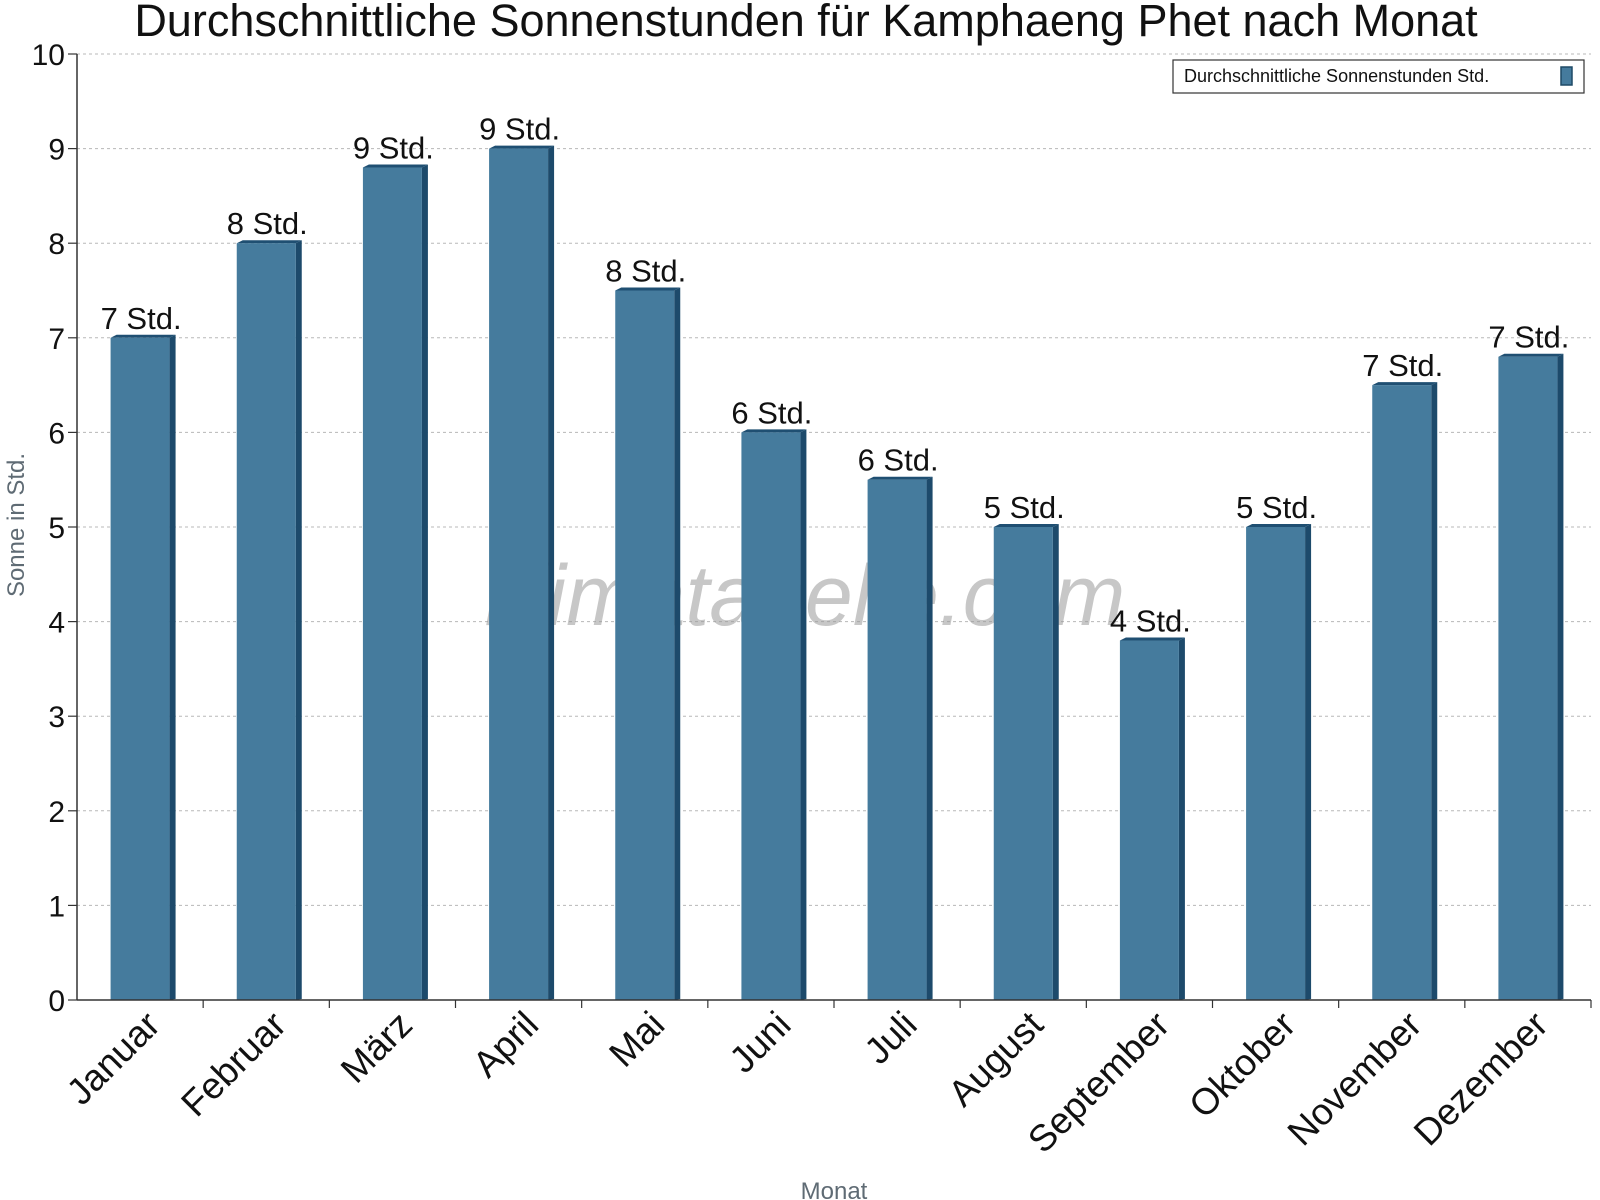 The image size is (1600, 1200). Describe the element at coordinates (1566, 76) in the screenshot. I see `legend-swatch` at that location.